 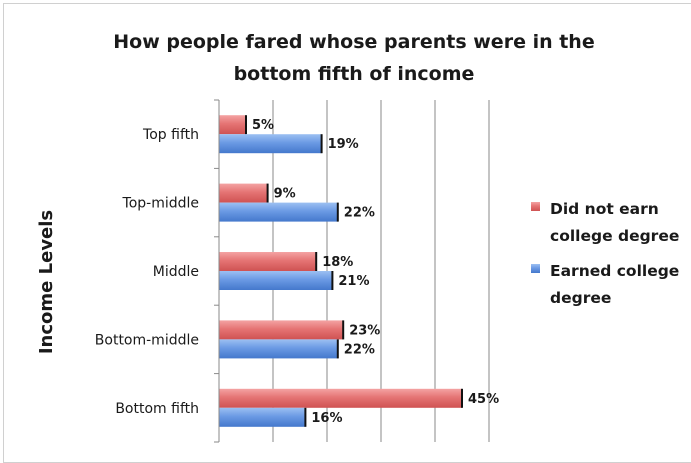 What do you see at coordinates (353, 281) in the screenshot?
I see `value-label: 21%` at bounding box center [353, 281].